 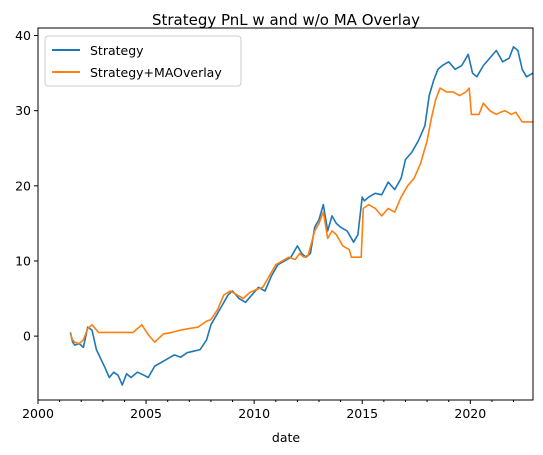 I want to click on legend-label-strategy: Strategy, so click(x=117, y=50).